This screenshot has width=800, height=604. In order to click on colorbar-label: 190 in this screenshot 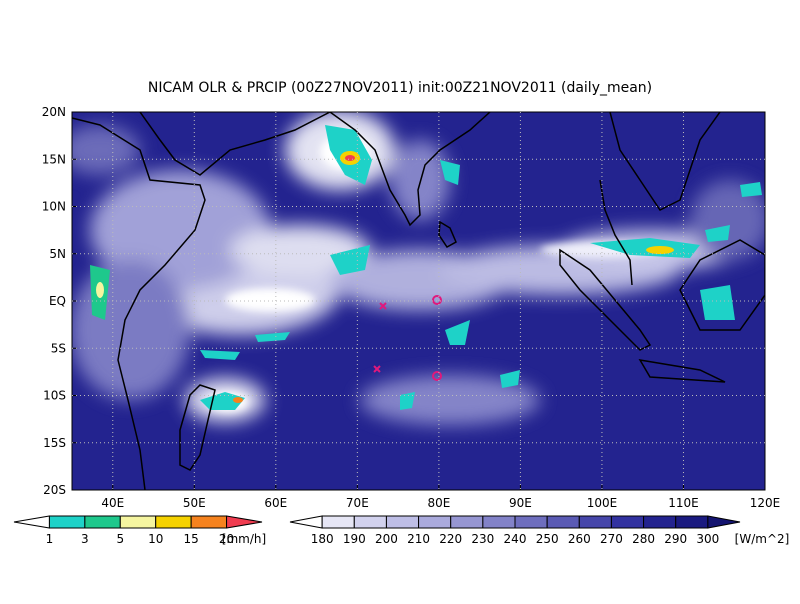, I will do `click(354, 539)`.